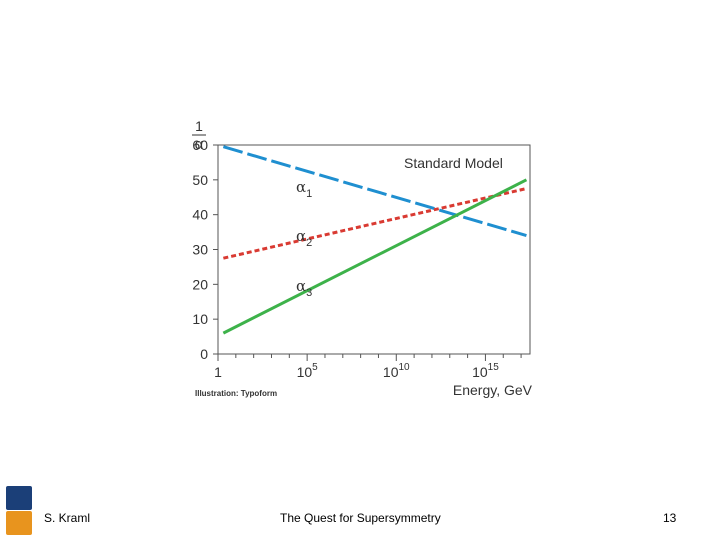 Image resolution: width=720 pixels, height=540 pixels. What do you see at coordinates (204, 354) in the screenshot?
I see `y-tick-label: 0` at bounding box center [204, 354].